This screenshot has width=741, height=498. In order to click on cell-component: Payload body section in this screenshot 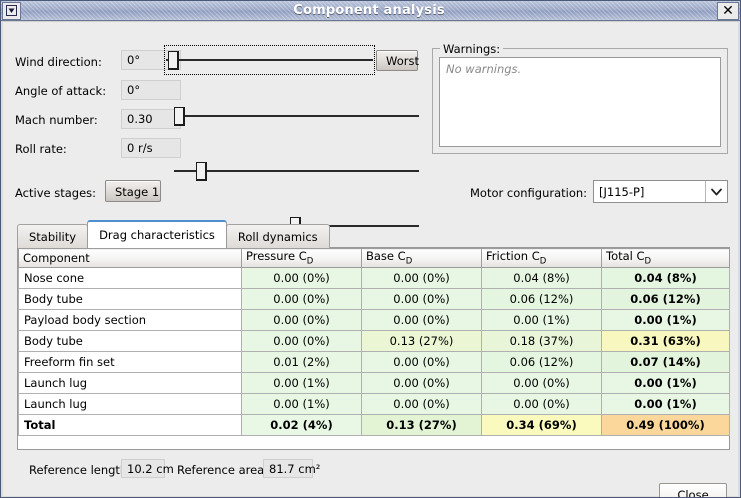, I will do `click(130, 320)`.